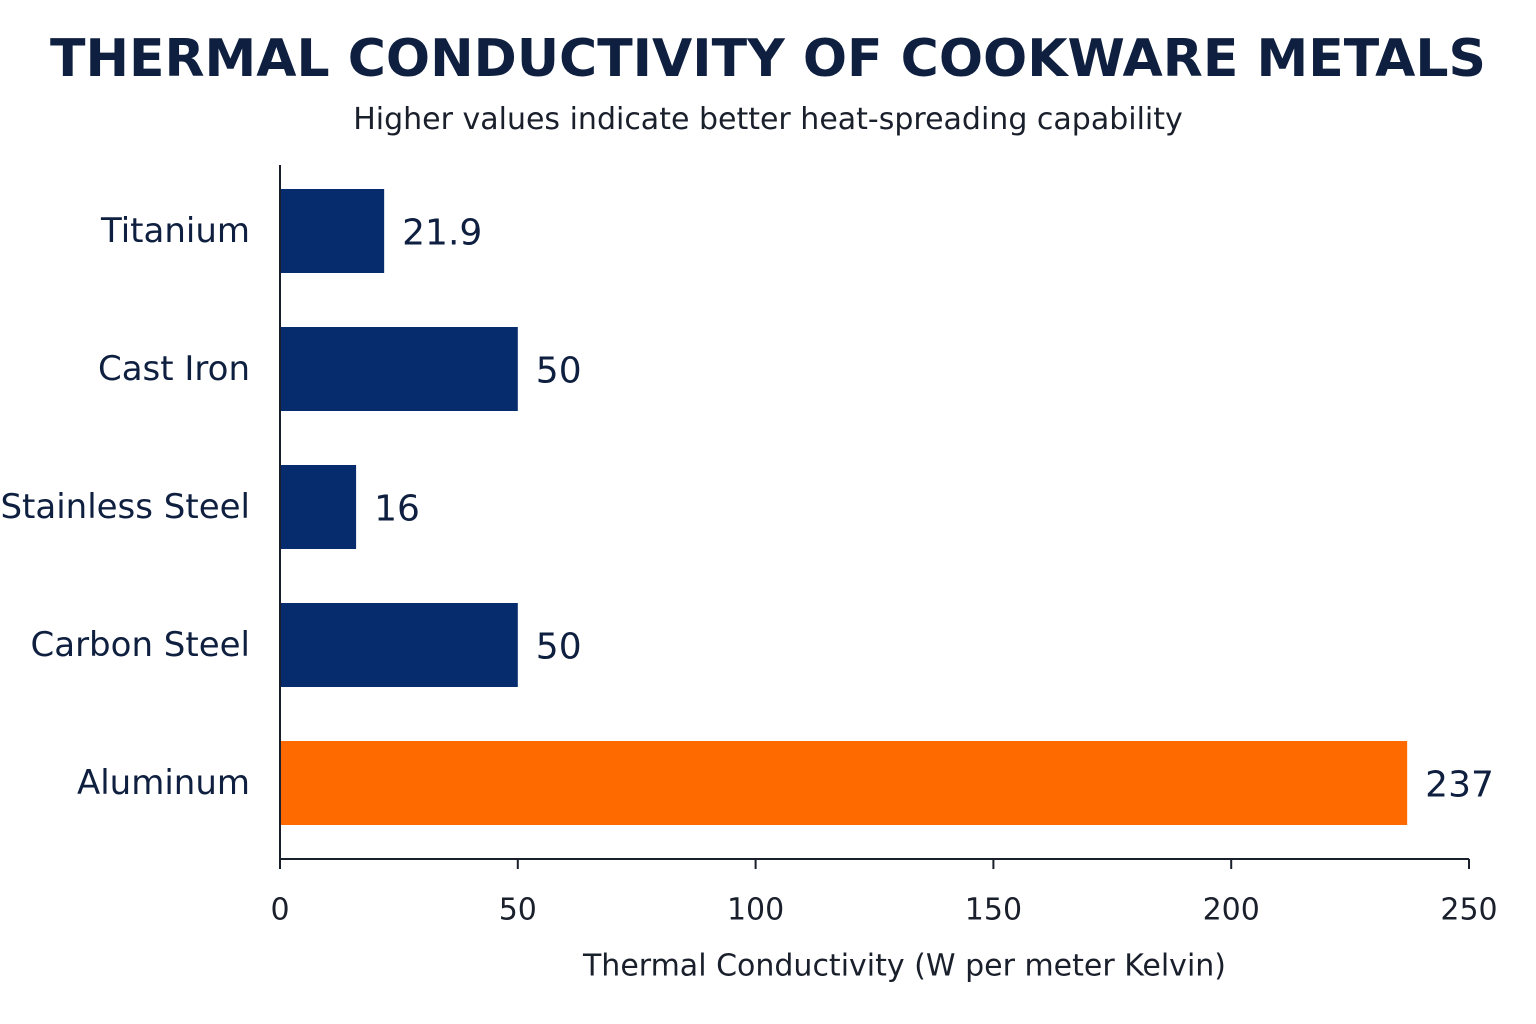 This screenshot has height=1024, width=1536. What do you see at coordinates (332, 231) in the screenshot?
I see `bar-titanium` at bounding box center [332, 231].